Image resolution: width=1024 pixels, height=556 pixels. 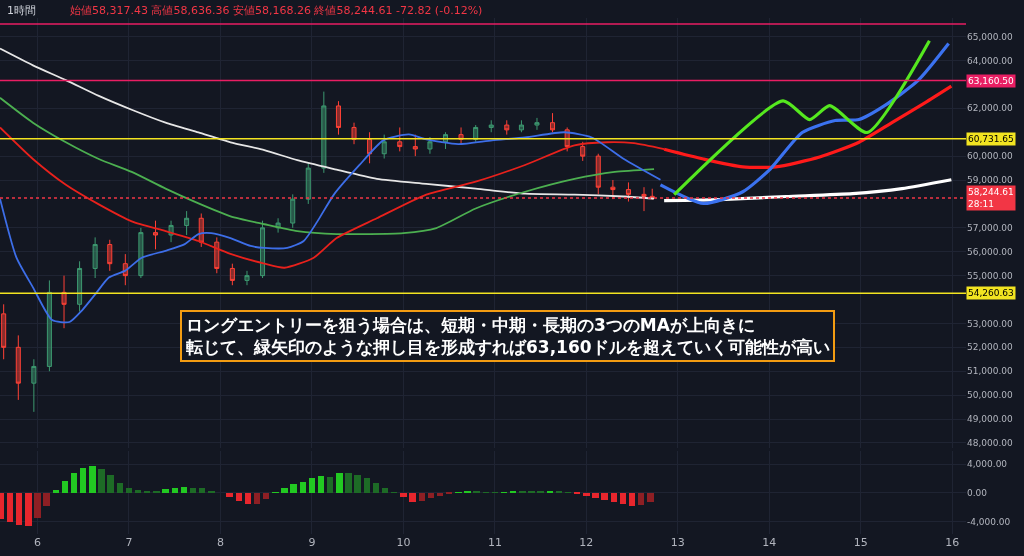 I want to click on y-tick-label: 60,000.00, so click(x=990, y=156).